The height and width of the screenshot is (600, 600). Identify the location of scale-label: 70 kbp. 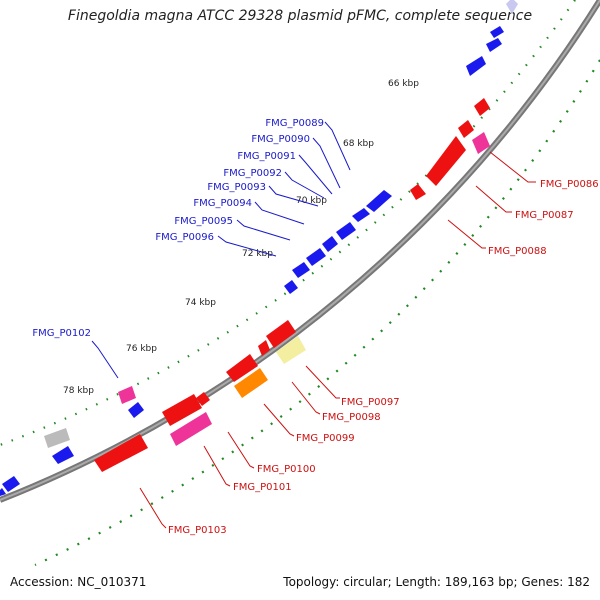
(311, 201).